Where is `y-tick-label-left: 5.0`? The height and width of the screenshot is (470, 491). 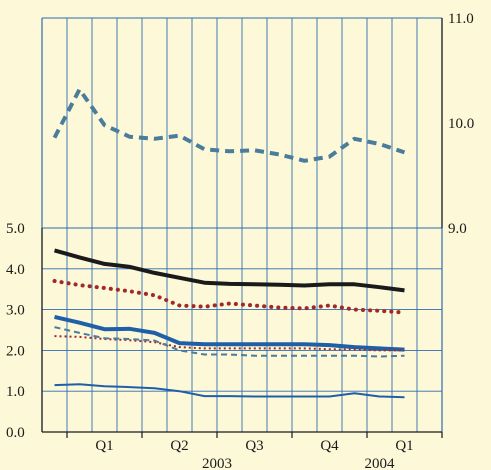 y-tick-label-left: 5.0 is located at coordinates (15, 229).